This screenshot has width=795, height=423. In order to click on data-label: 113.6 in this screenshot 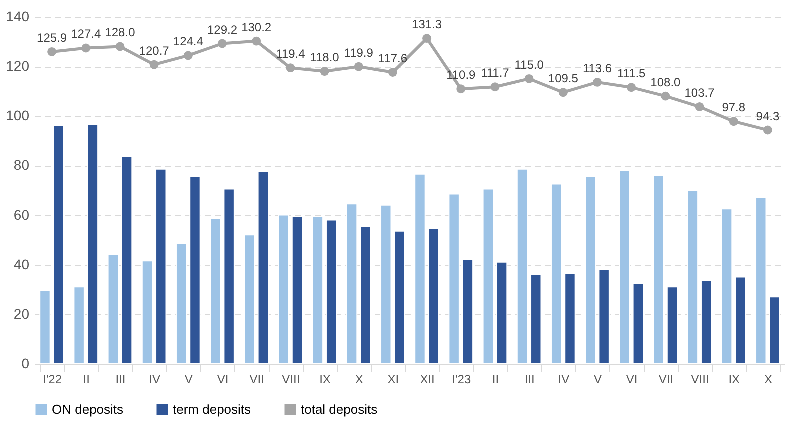, I will do `click(597, 68)`.